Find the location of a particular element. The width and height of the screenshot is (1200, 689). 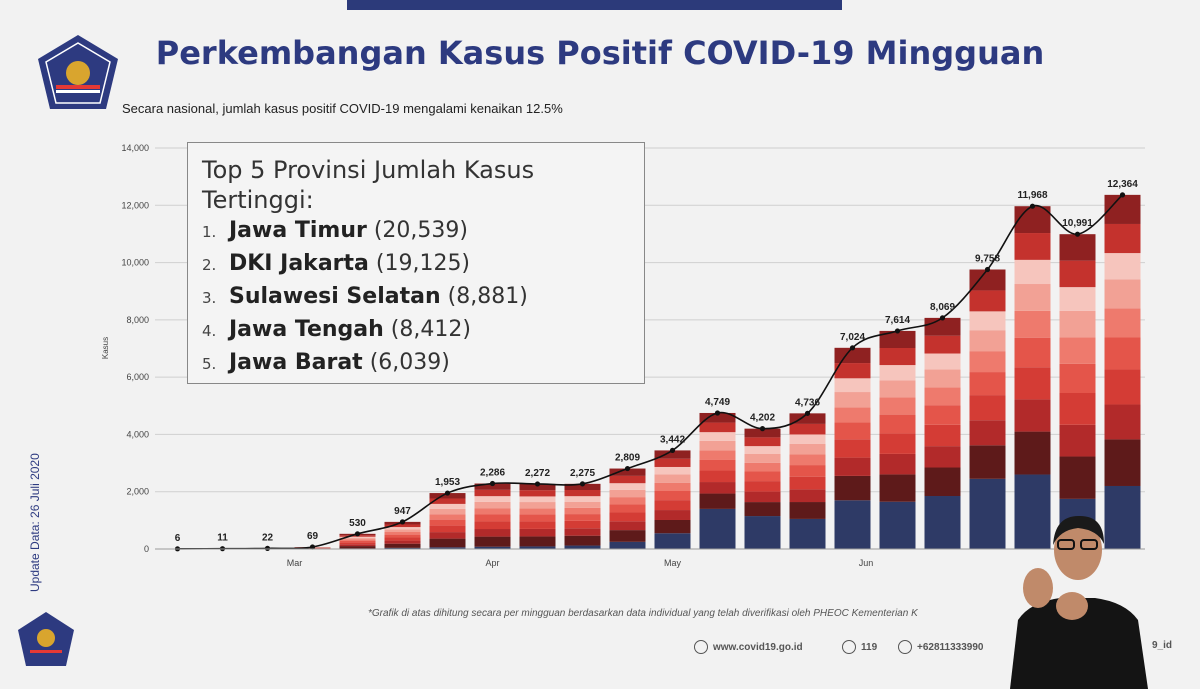

y-tick-label: 14,000 is located at coordinates (135, 148).